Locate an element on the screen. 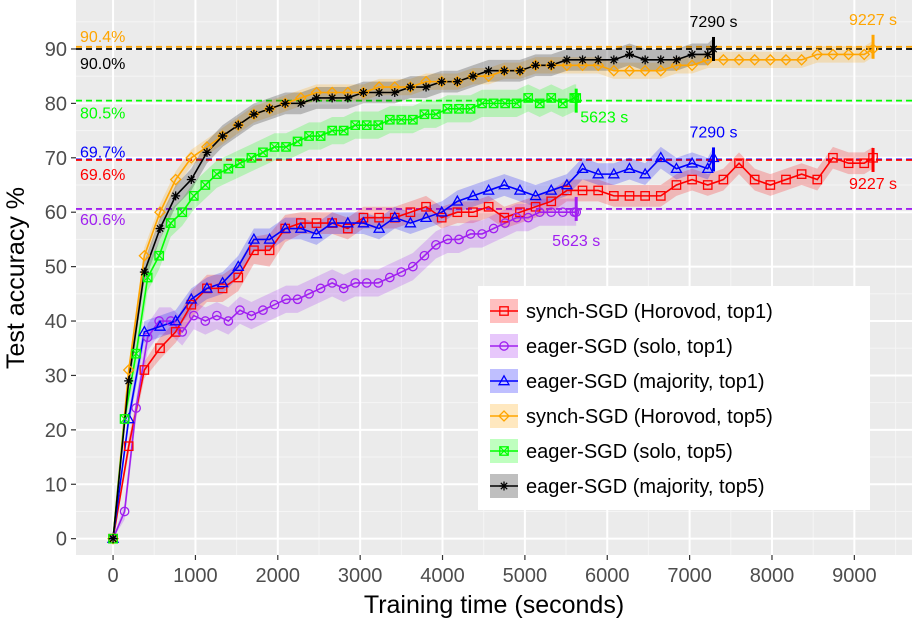 This screenshot has height=623, width=917. y-tick-label: 50 is located at coordinates (56, 268).